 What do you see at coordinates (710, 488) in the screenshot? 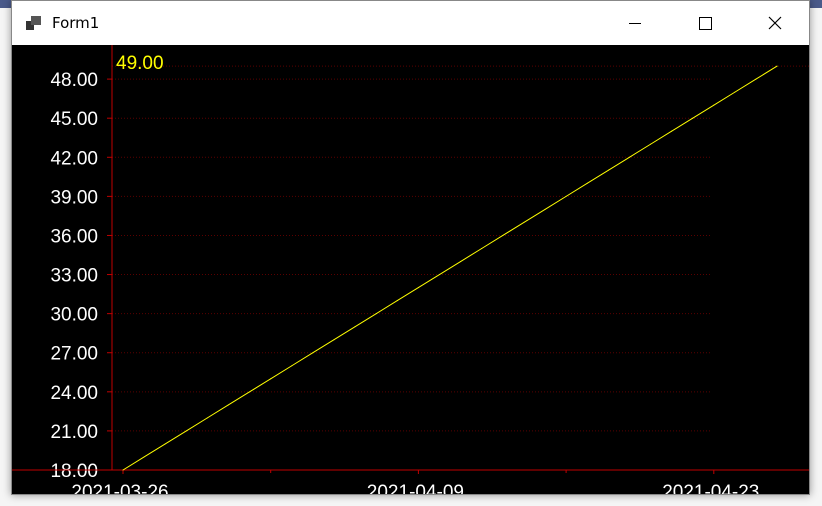
I see `x-tick-label: 2021-04-23` at bounding box center [710, 488].